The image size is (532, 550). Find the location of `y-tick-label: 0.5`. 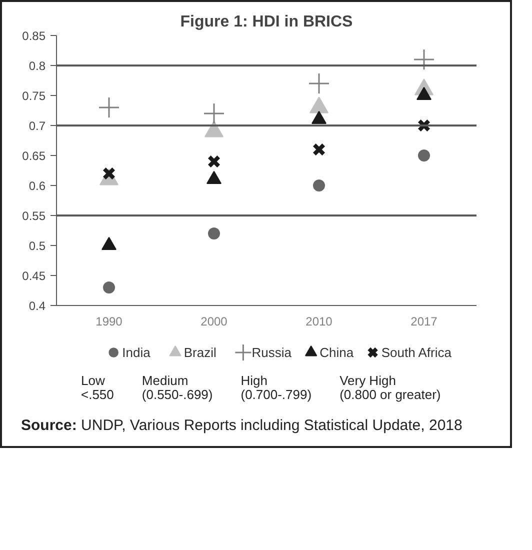

y-tick-label: 0.5 is located at coordinates (37, 246).